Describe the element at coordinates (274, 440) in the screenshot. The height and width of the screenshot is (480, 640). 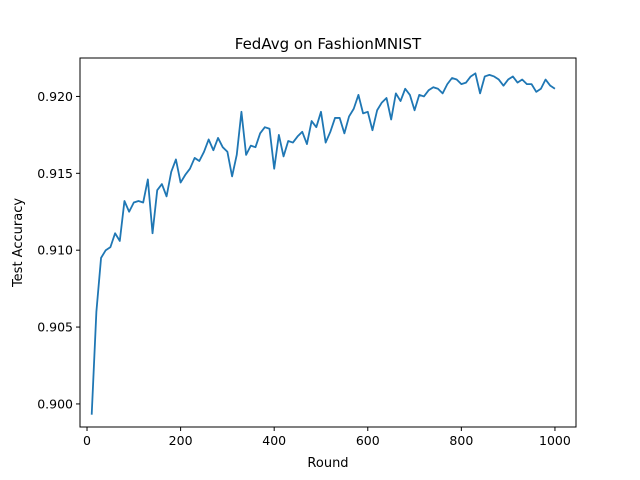
I see `x-tick-label: 400` at that location.